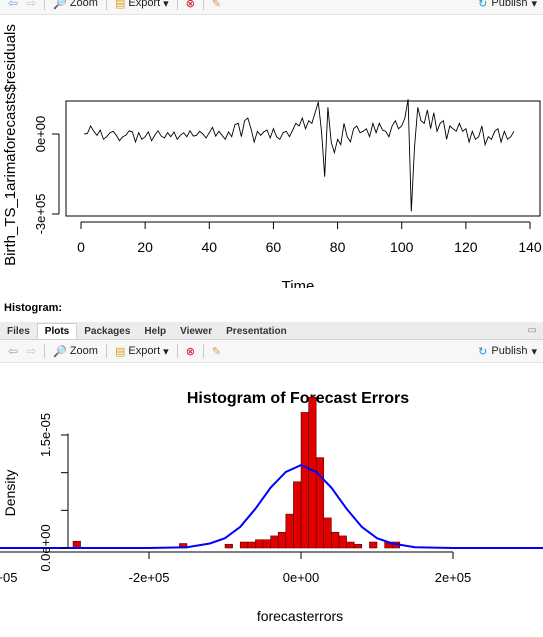 The image size is (543, 637). What do you see at coordinates (402, 247) in the screenshot?
I see `x-tick-label: 100` at bounding box center [402, 247].